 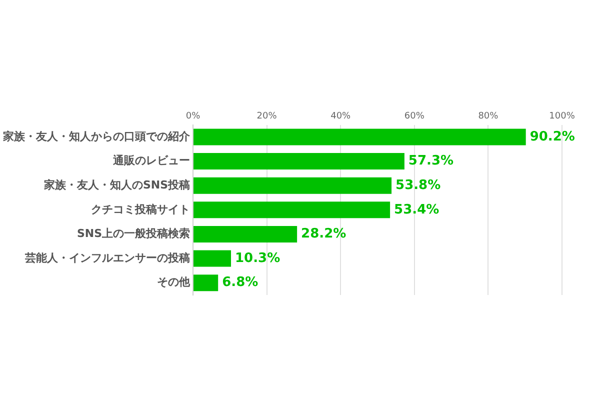 I want to click on data-label: 53.8%, so click(x=418, y=185).